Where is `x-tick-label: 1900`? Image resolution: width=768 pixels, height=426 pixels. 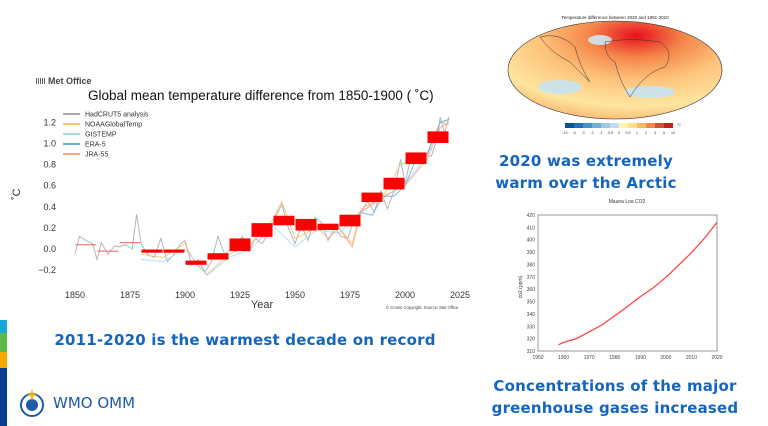 x-tick-label: 1900 is located at coordinates (185, 295).